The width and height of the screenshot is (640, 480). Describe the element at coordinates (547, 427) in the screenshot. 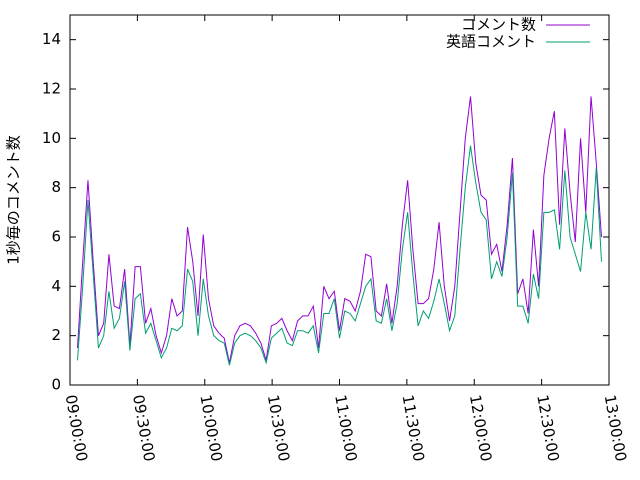

I see `x-tick-label: 12:30:00` at that location.